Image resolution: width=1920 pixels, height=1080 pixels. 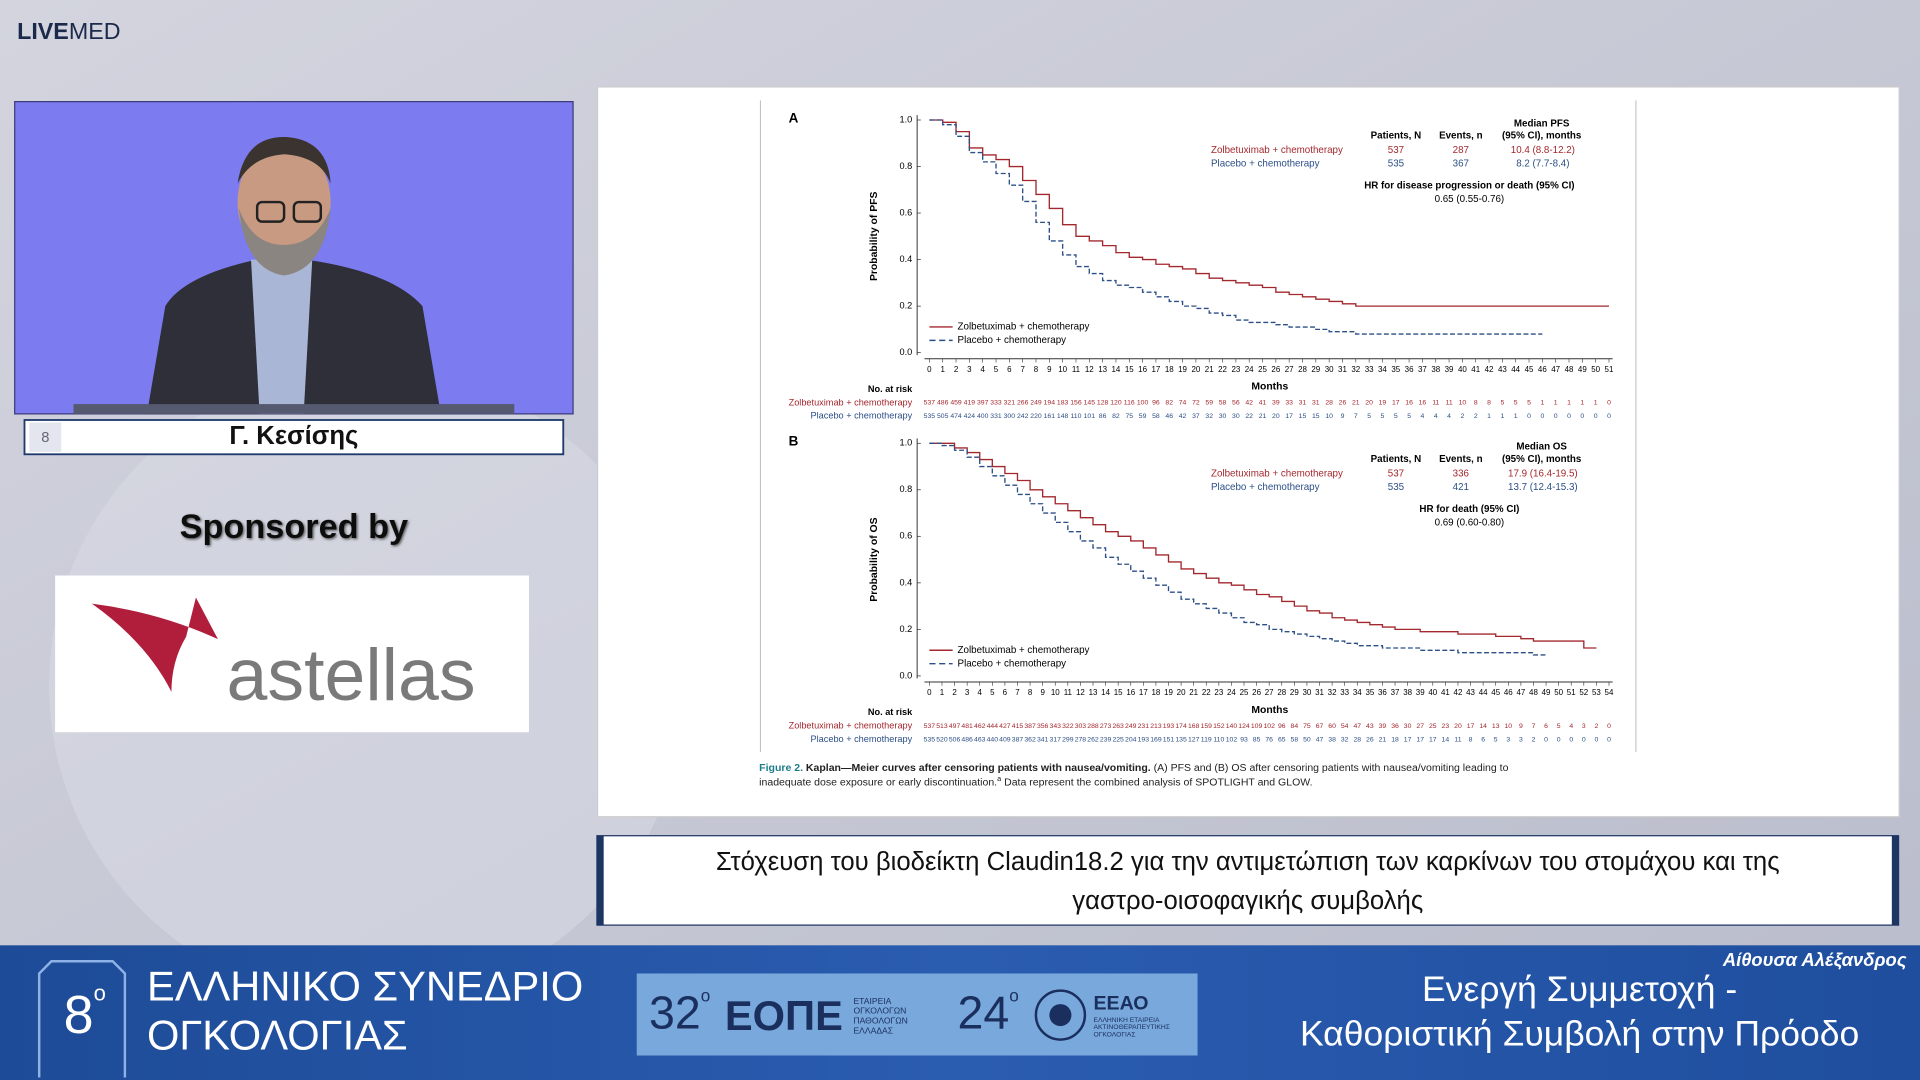 I want to click on x-tick-label: 21, so click(x=1209, y=369).